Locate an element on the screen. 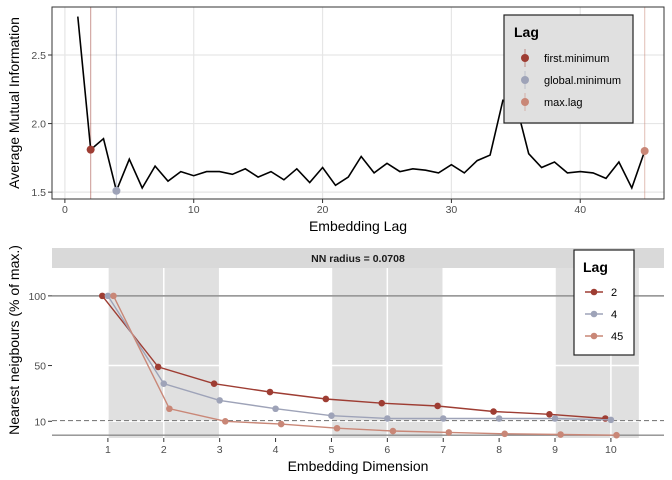 The height and width of the screenshot is (480, 672). ami-legend-label: global.minimum is located at coordinates (582, 81).